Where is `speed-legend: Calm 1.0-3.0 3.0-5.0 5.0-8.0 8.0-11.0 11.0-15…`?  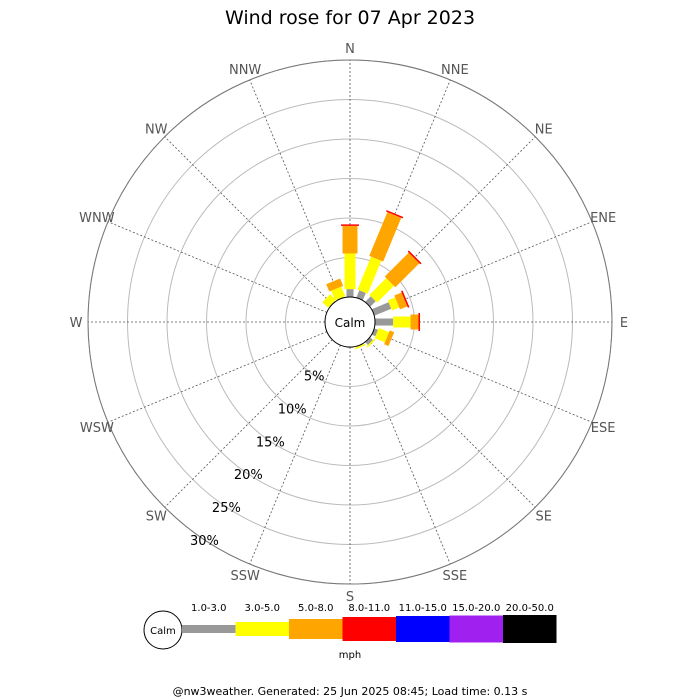
speed-legend: Calm 1.0-3.0 3.0-5.0 5.0-8.0 8.0-11.0 11.0-15… is located at coordinates (350, 632).